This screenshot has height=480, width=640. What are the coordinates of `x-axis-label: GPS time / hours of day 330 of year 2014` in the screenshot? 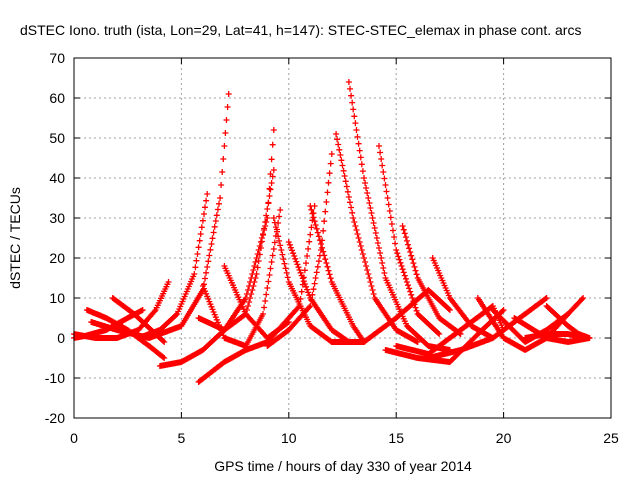 It's located at (343, 466).